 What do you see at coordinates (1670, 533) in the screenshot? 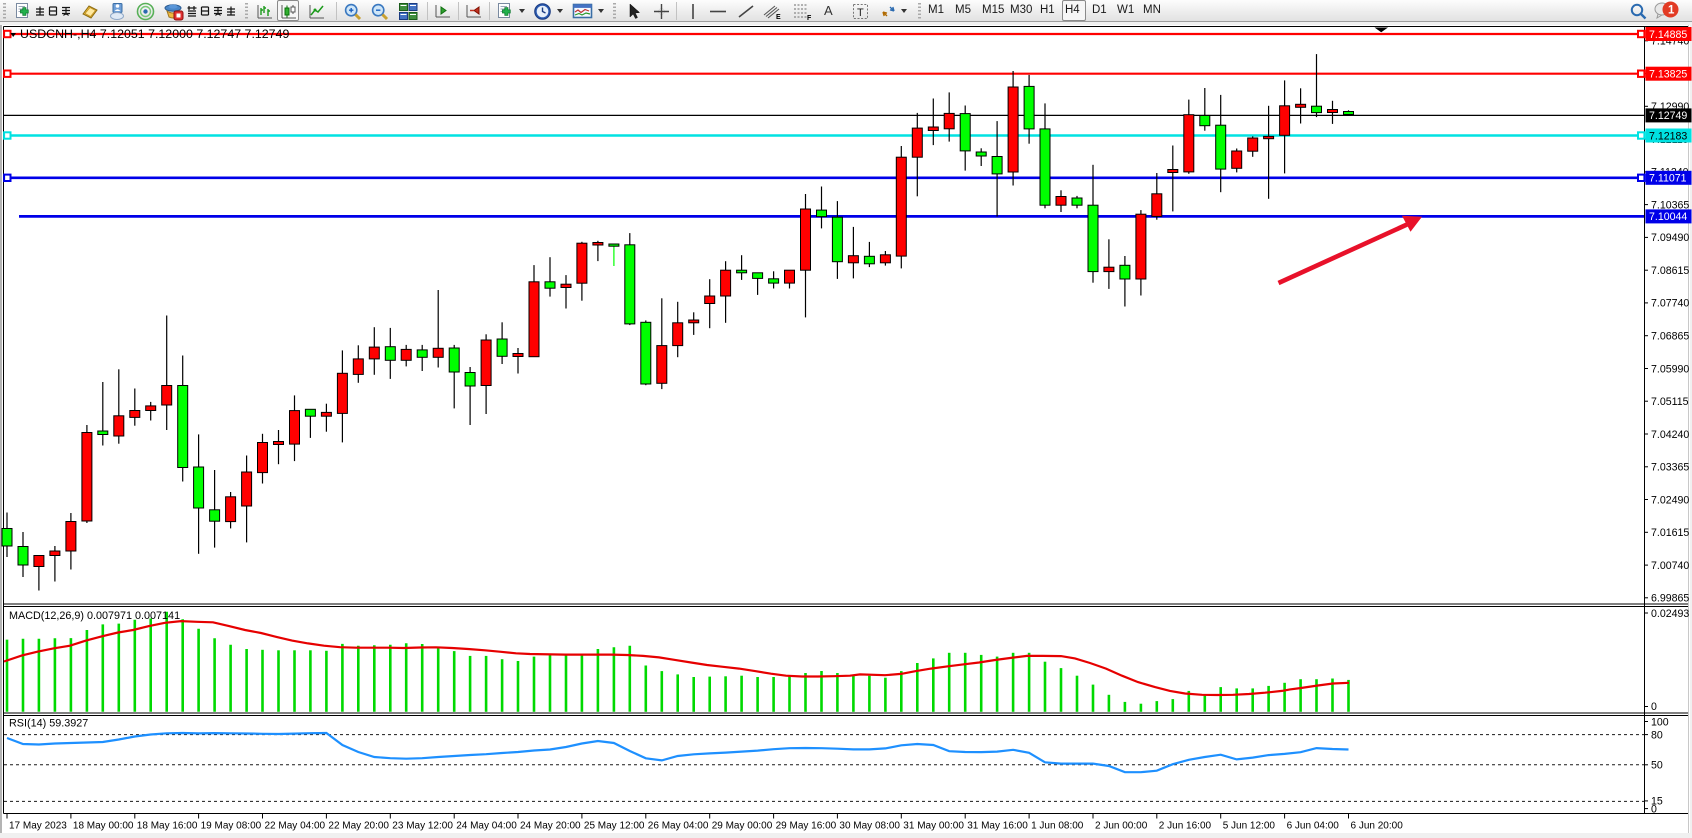
I see `svg-text: 7.01615` at bounding box center [1670, 533].